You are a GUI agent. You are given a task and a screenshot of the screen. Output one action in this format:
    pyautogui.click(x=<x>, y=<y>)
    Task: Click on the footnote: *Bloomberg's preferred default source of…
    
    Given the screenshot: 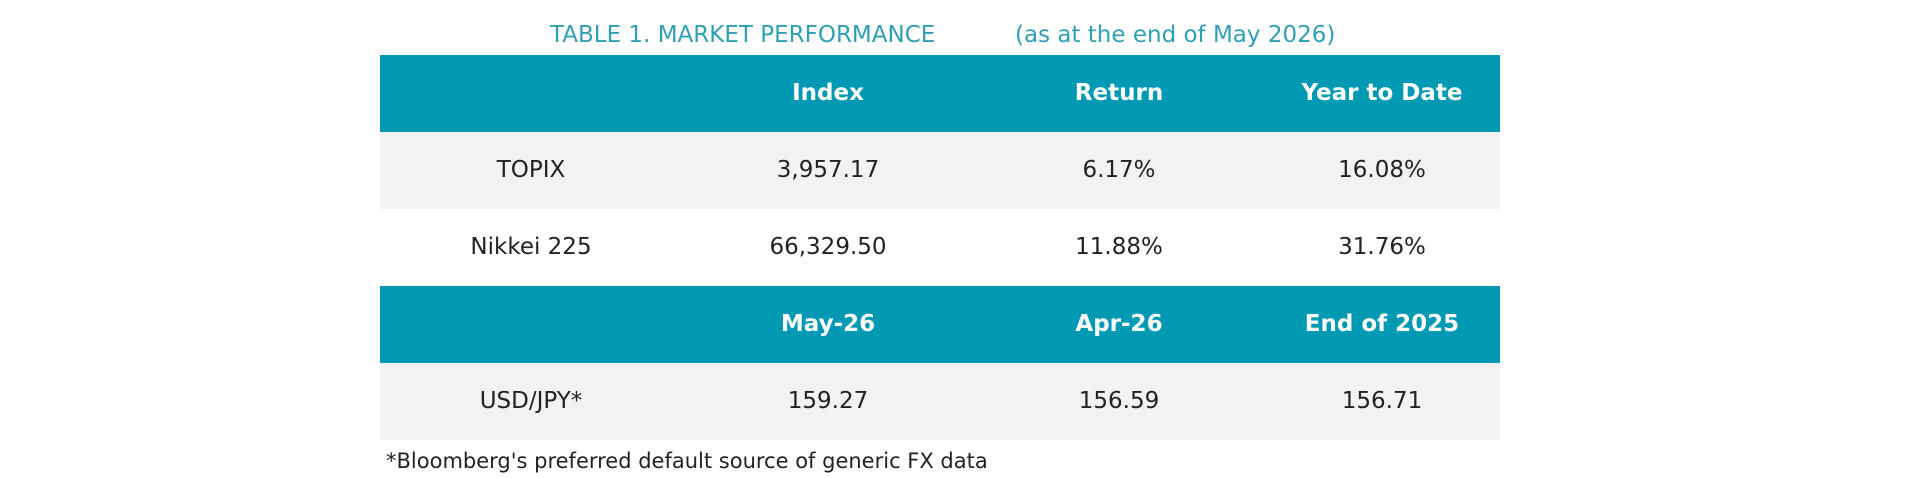 What is the action you would take?
    pyautogui.click(x=687, y=461)
    